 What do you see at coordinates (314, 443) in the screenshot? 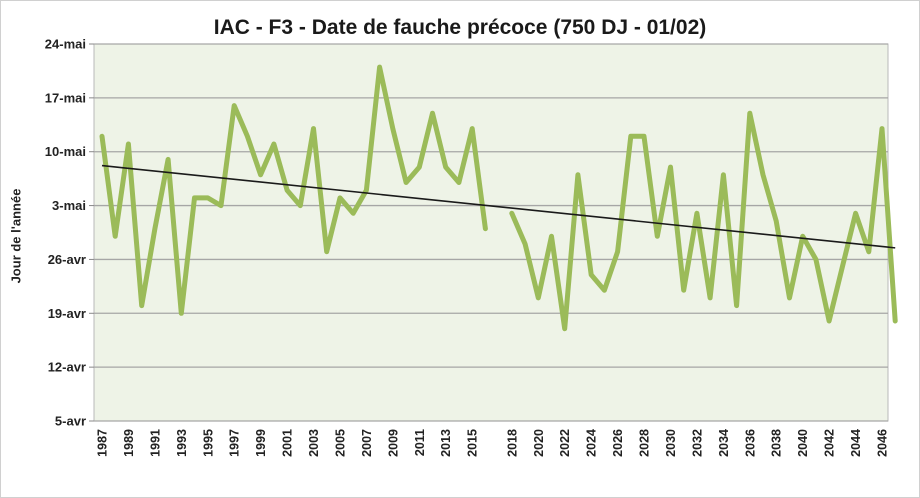
I see `x-tick-label: 2003` at bounding box center [314, 443].